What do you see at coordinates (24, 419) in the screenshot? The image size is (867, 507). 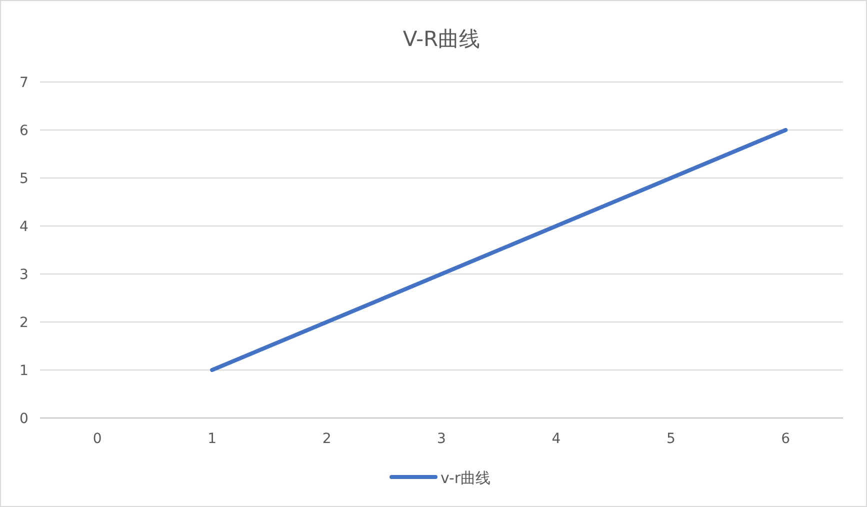 I see `y-tick-label: 0` at bounding box center [24, 419].